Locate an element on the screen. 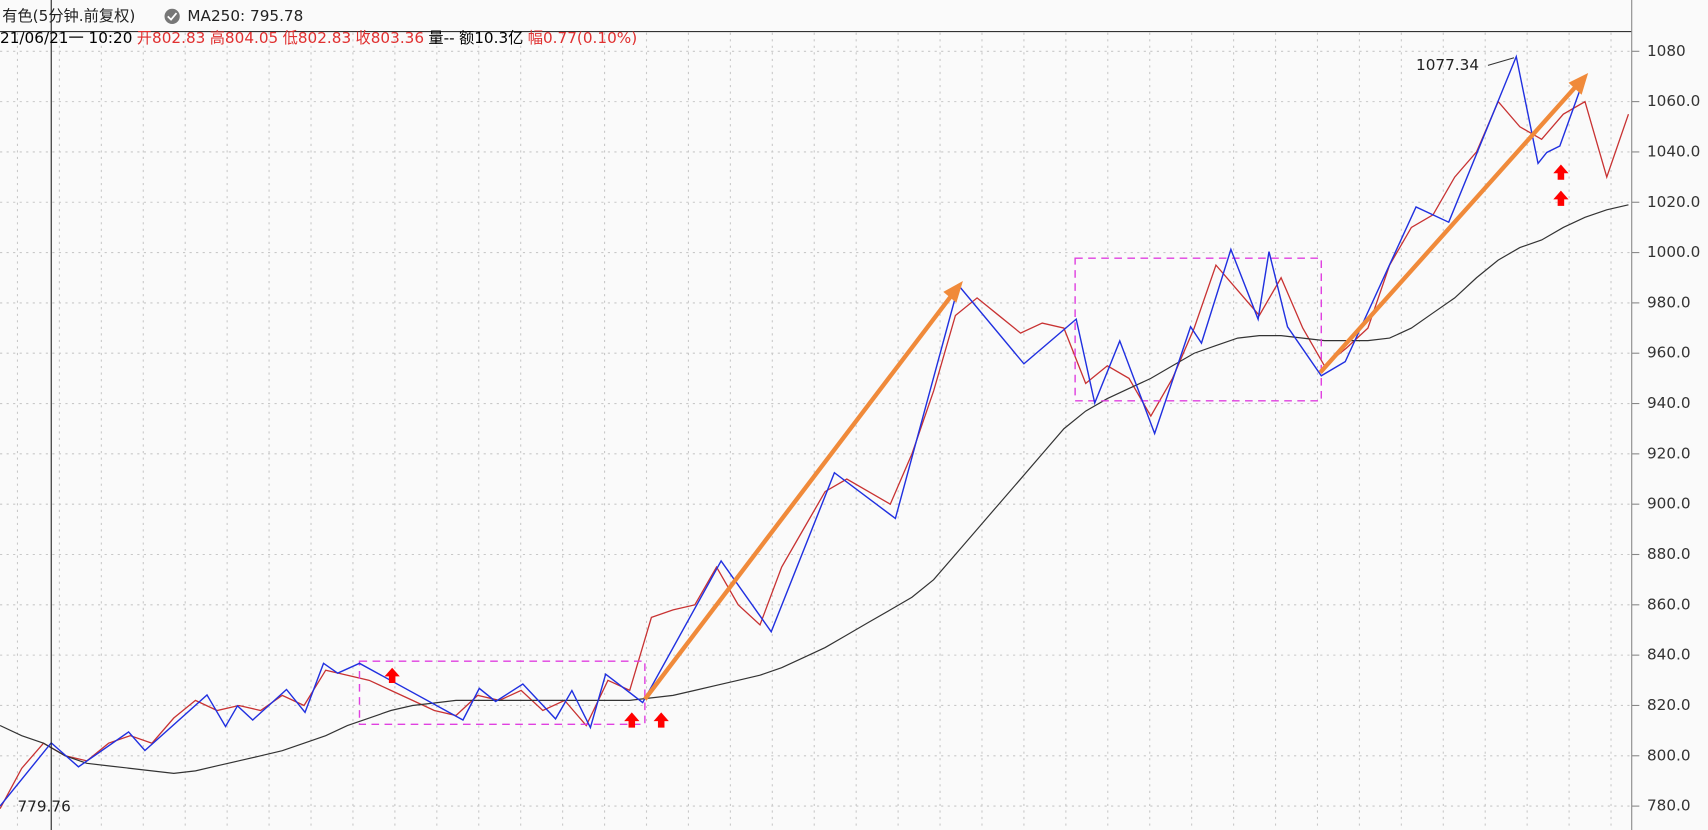 The image size is (1708, 830). y-tick-label: 1080 is located at coordinates (1666, 51).